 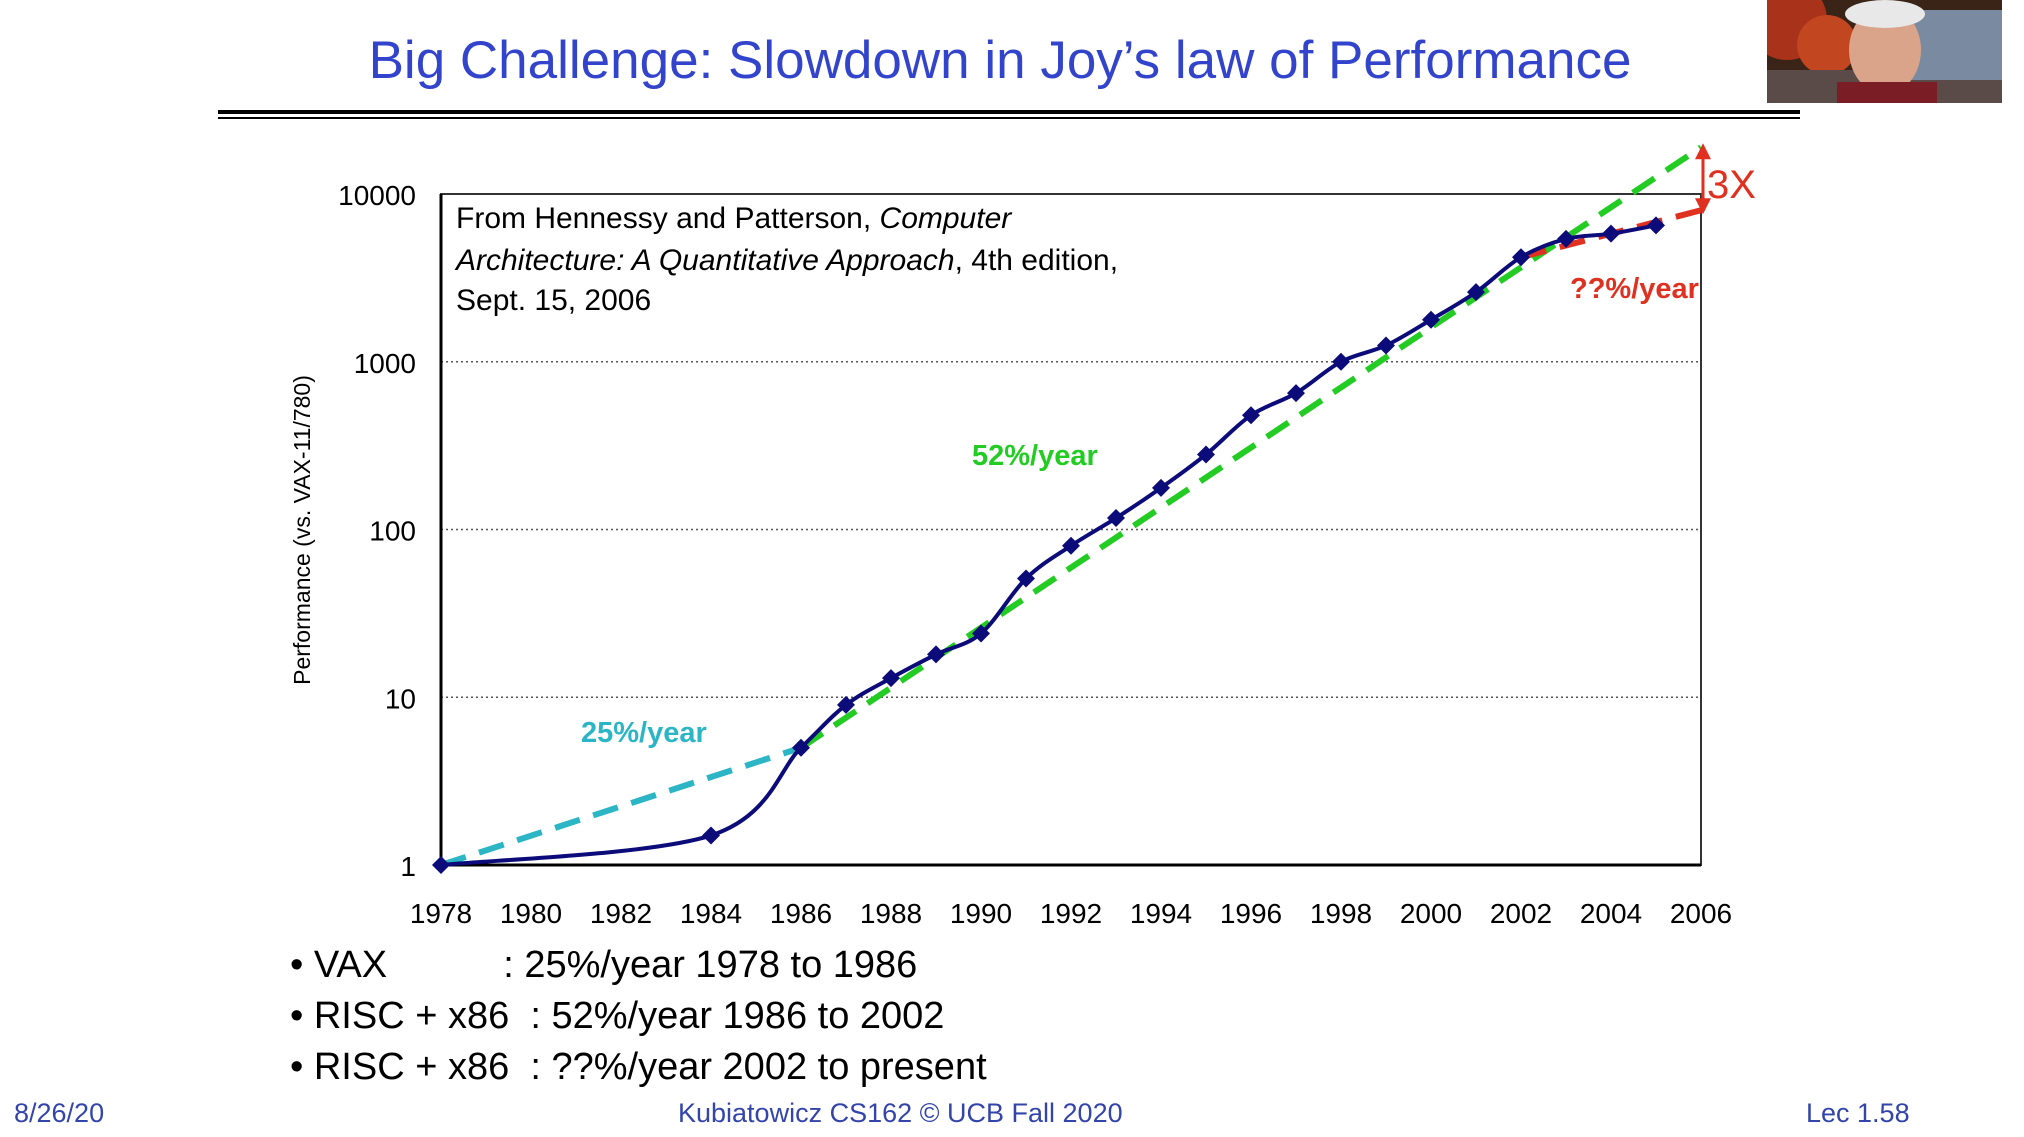 I want to click on gap-arrow-head-bottom, so click(x=1703, y=206).